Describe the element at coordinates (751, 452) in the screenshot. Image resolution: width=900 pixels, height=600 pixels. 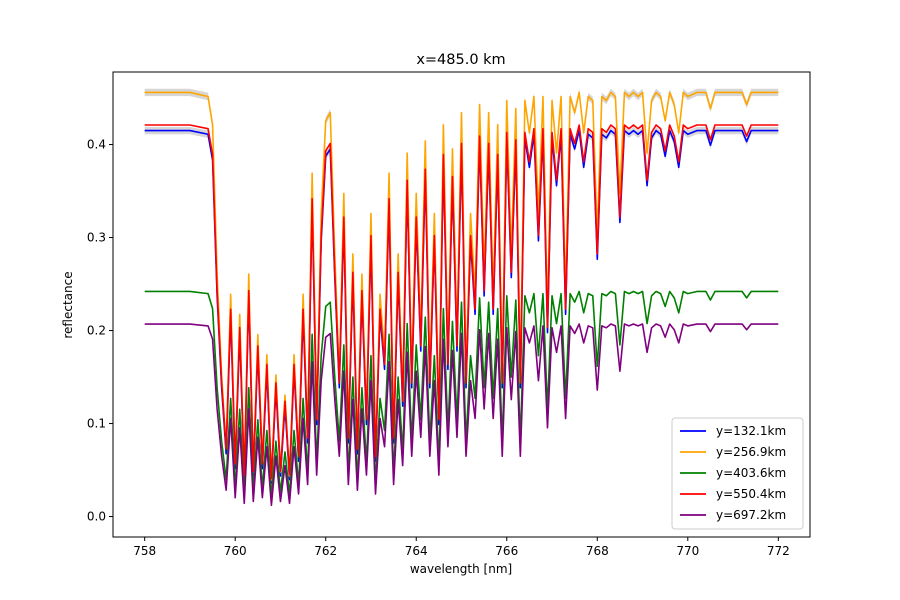
I see `legend-entry: y=256.9km` at that location.